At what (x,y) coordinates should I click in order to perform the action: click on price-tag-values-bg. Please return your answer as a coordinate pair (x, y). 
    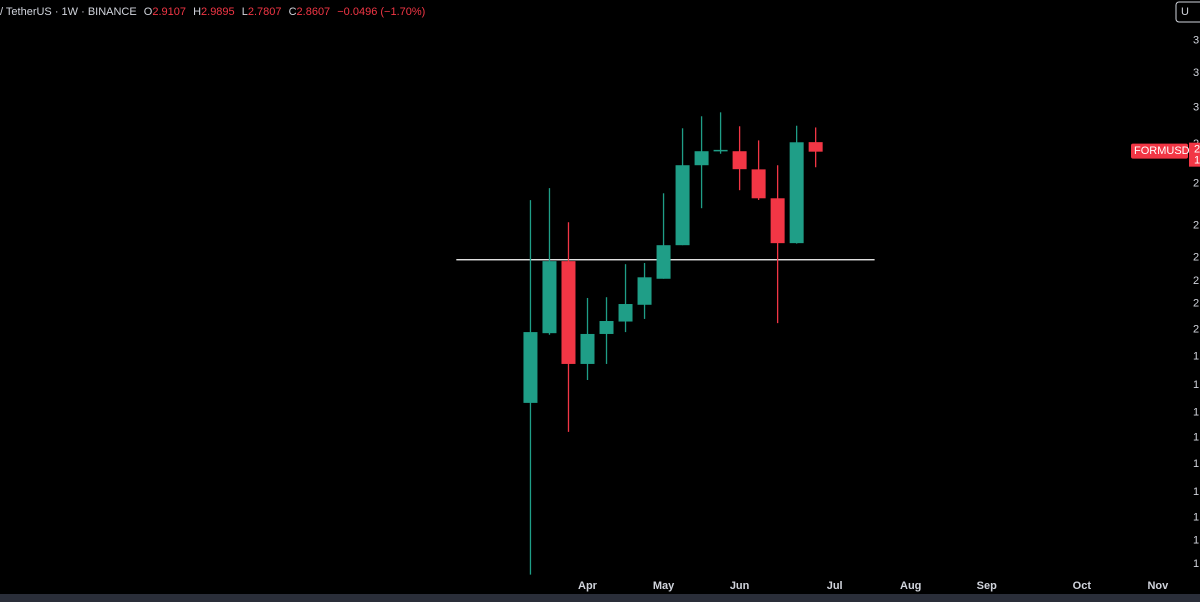
    Looking at the image, I should click on (1194, 154).